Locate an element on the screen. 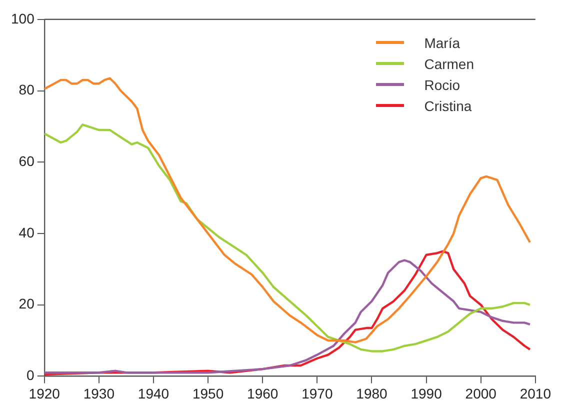 The image size is (562, 414). x-tick-label: 1950 is located at coordinates (208, 393).